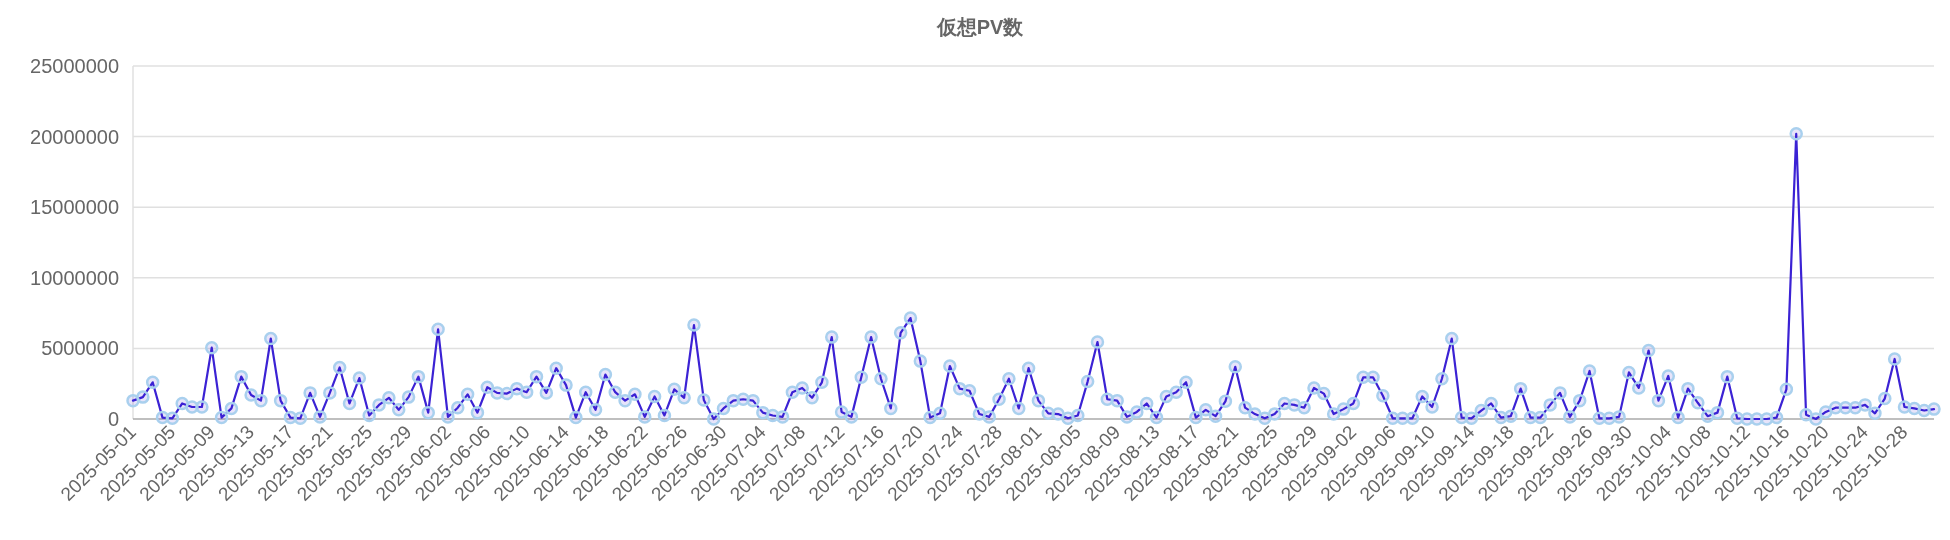 This screenshot has width=1950, height=540. I want to click on y-tick-label: 0, so click(113, 419).